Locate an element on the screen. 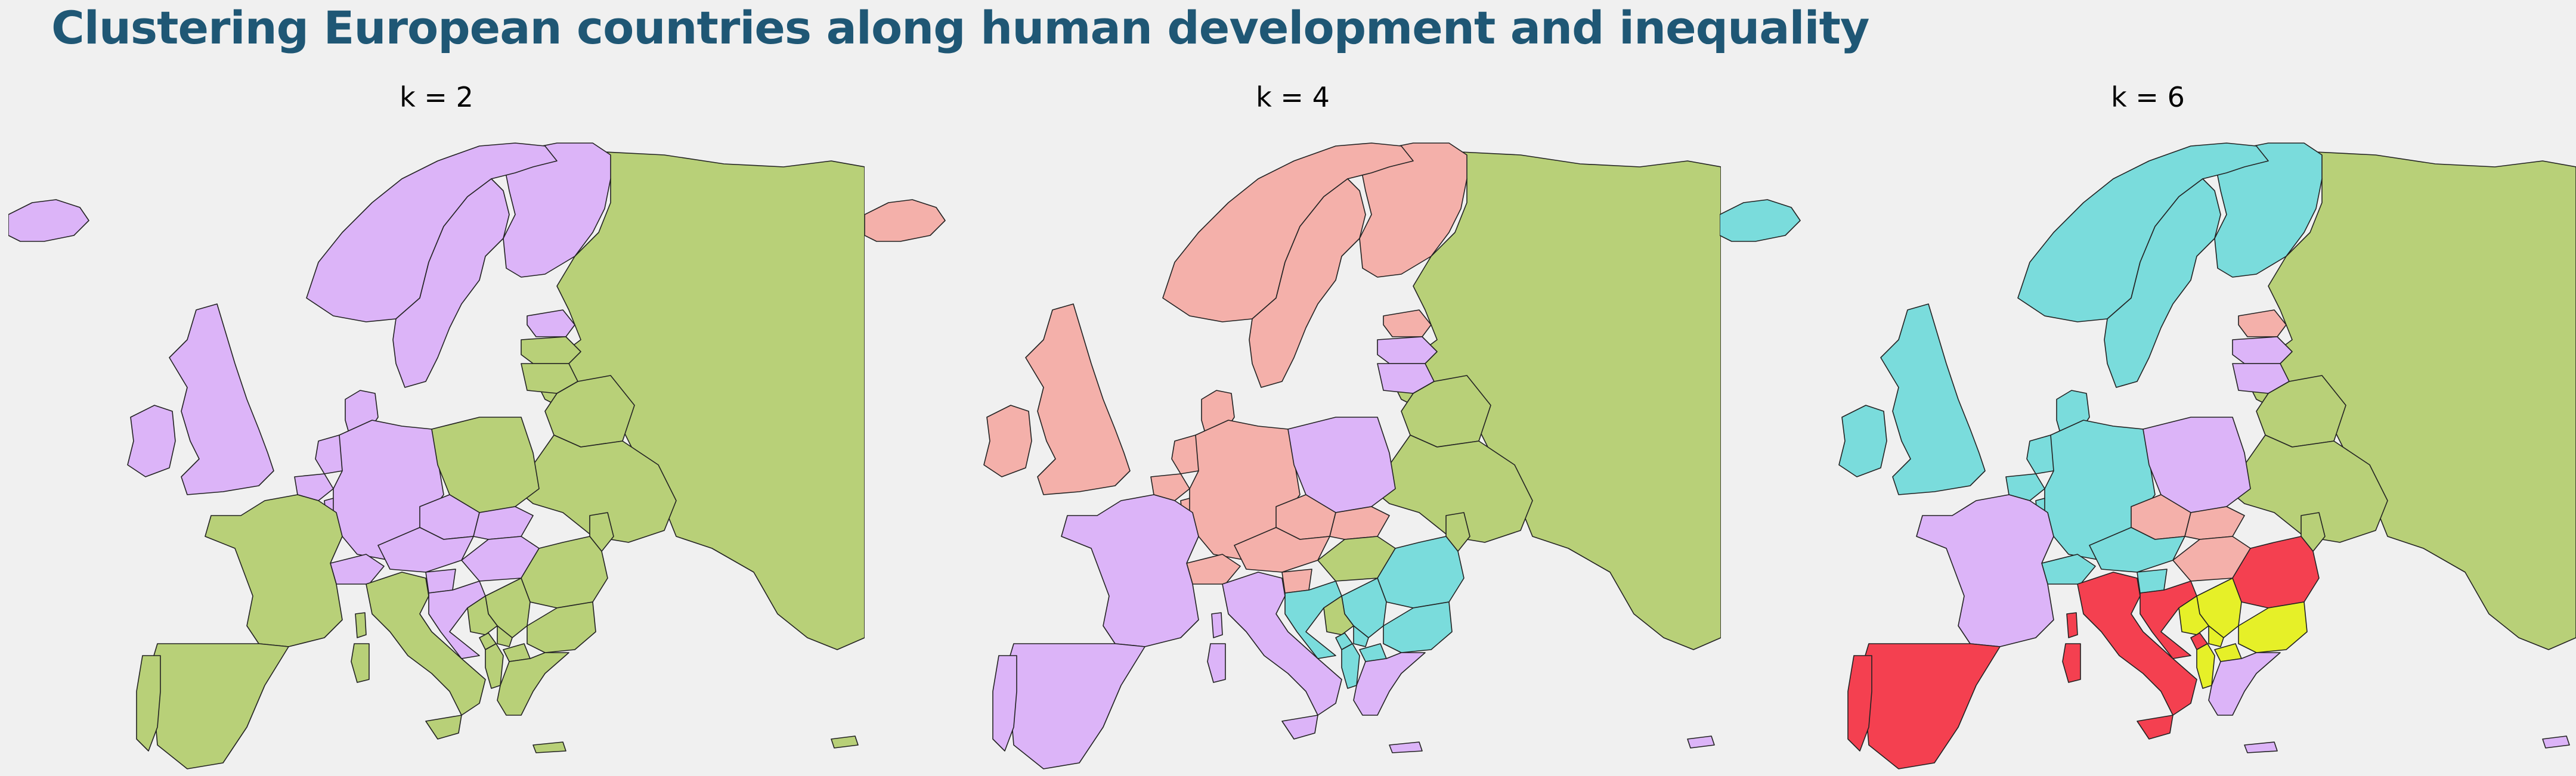  panel-title: k = 6 is located at coordinates (2148, 97).